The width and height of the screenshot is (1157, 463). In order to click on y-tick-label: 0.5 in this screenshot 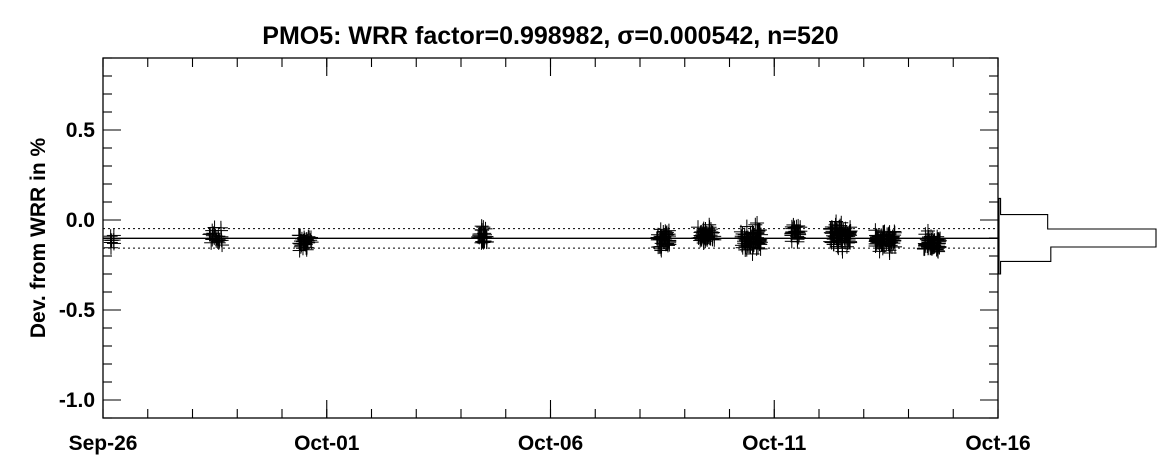, I will do `click(81, 130)`.